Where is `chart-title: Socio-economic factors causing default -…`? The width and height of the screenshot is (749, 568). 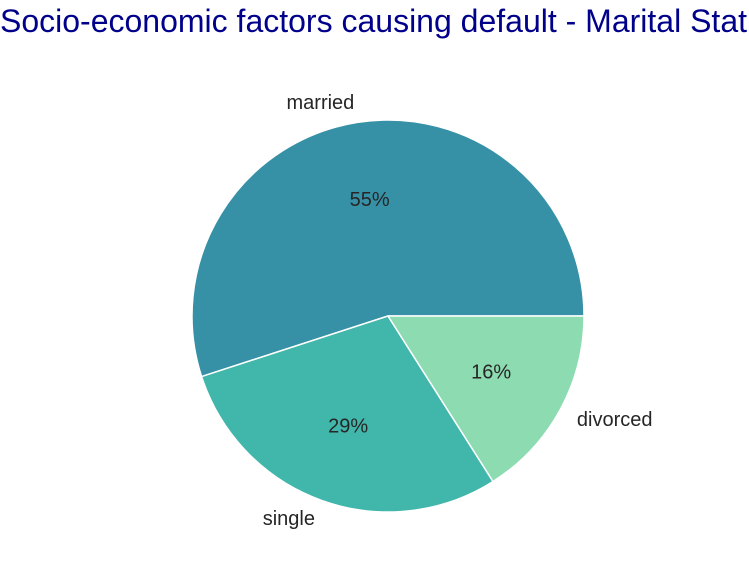 chart-title: Socio-economic factors causing default -… is located at coordinates (374, 21).